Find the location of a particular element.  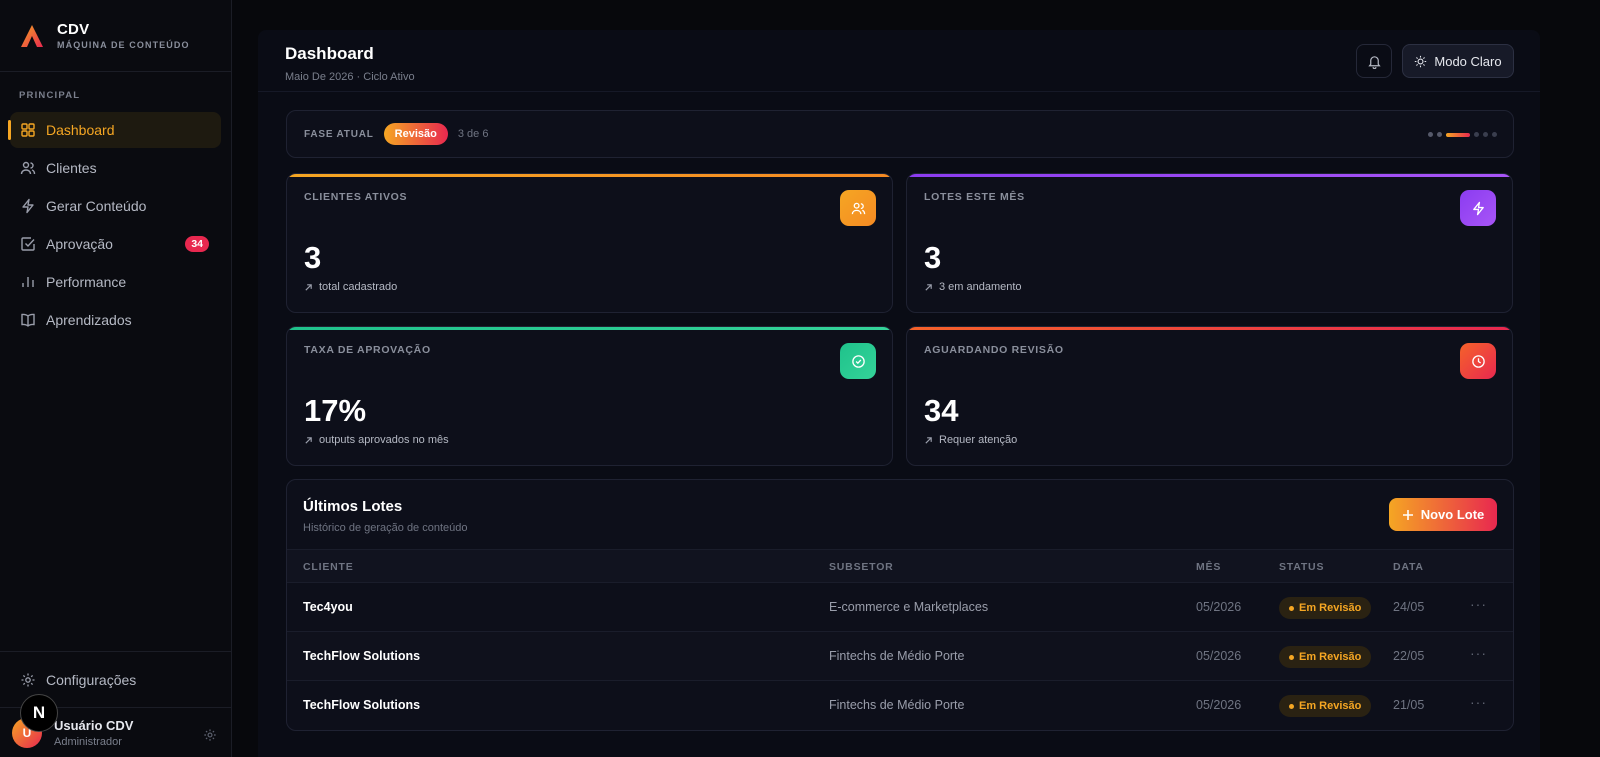

phase-current-badge: Revisão is located at coordinates (415, 134).